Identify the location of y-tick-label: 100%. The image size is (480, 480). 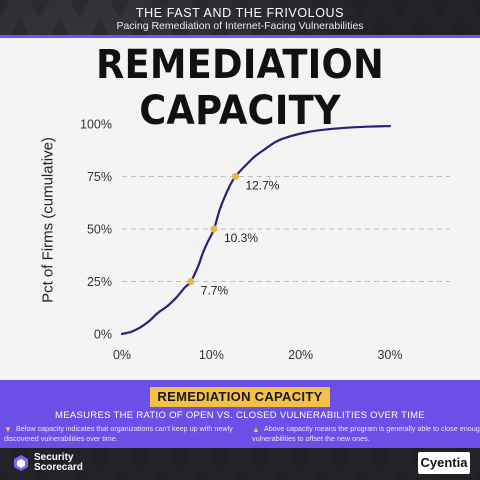
(96, 125).